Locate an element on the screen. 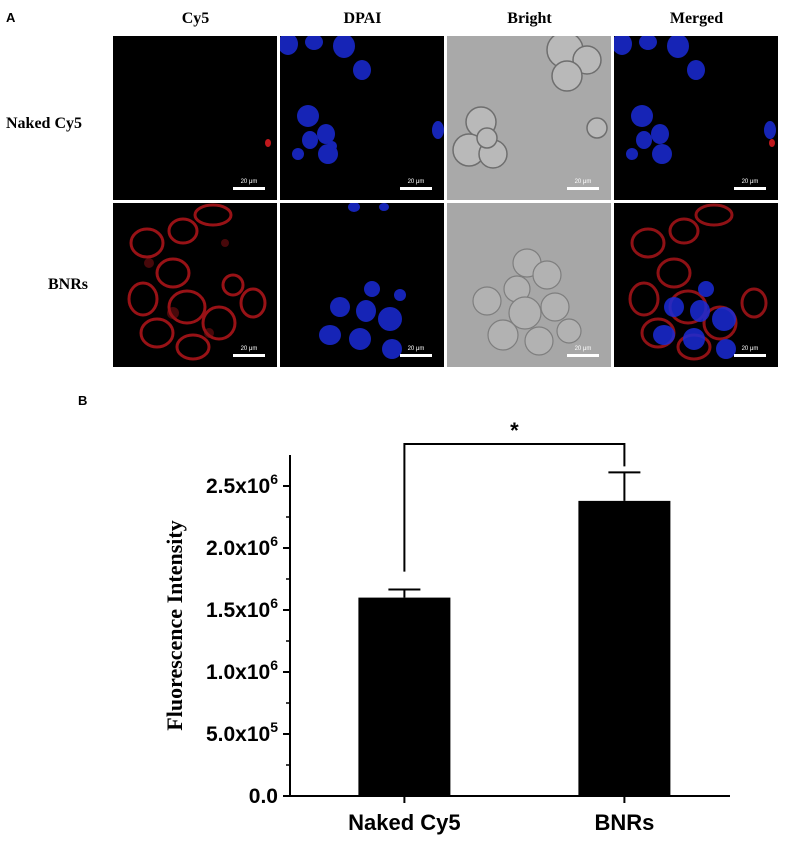 The width and height of the screenshot is (785, 841). micrograph-naked-cy5-merged: 20 μm is located at coordinates (696, 118).